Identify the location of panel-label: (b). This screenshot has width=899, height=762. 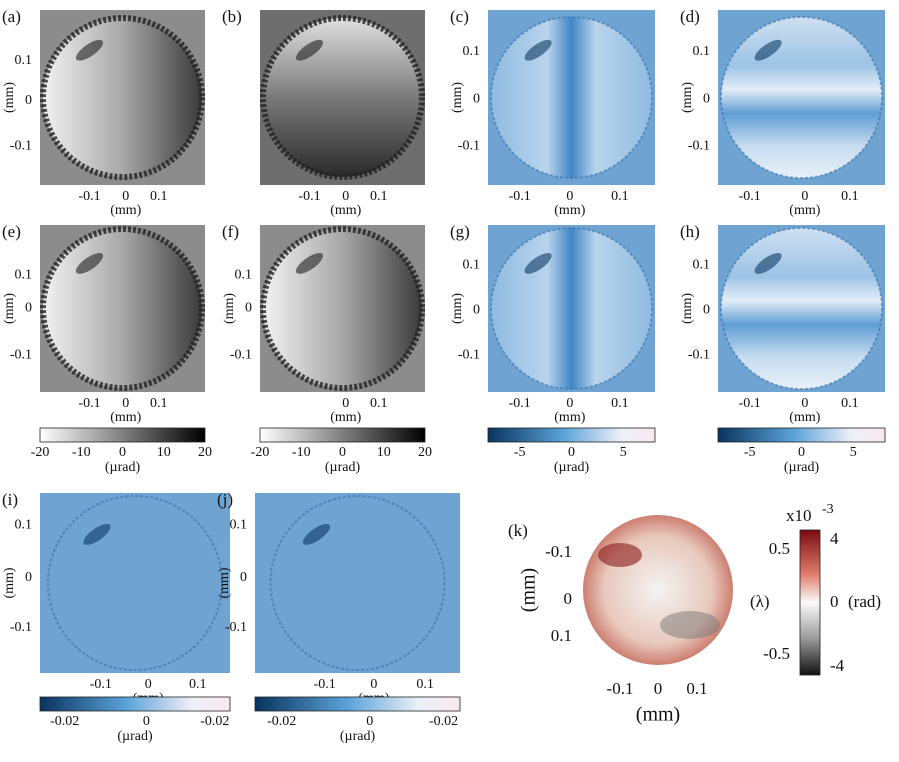
(232, 16).